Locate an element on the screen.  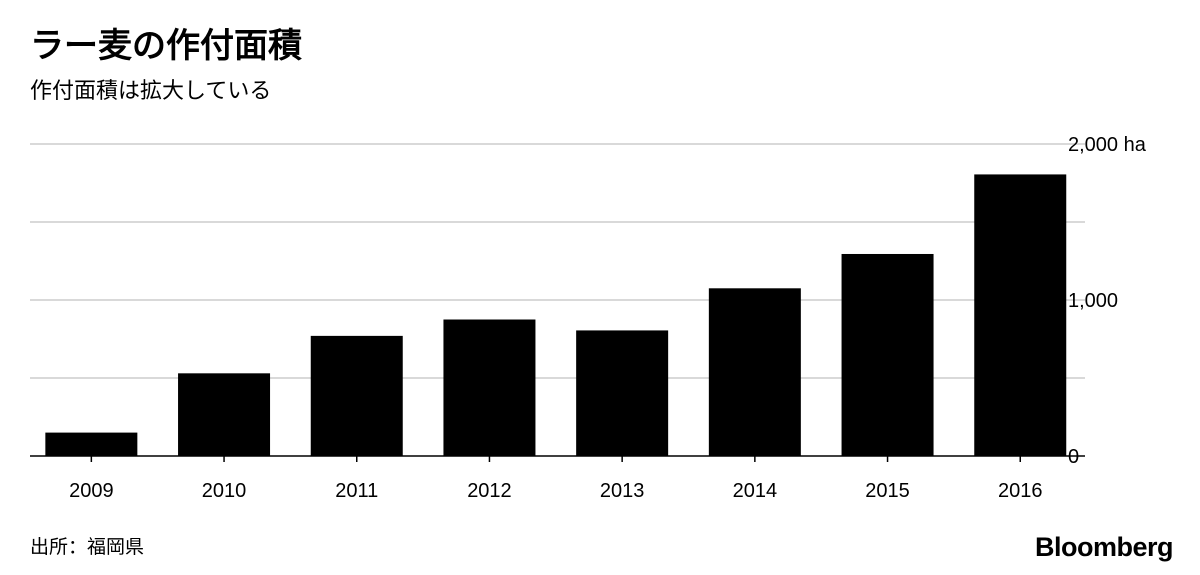
bar-2013 is located at coordinates (622, 393).